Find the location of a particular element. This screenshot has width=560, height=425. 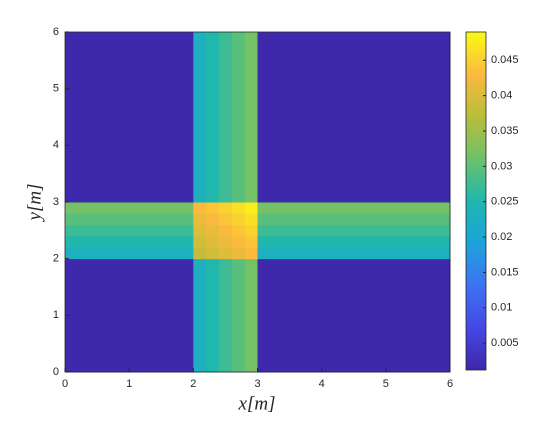

y-tick-label: 4 is located at coordinates (56, 145).